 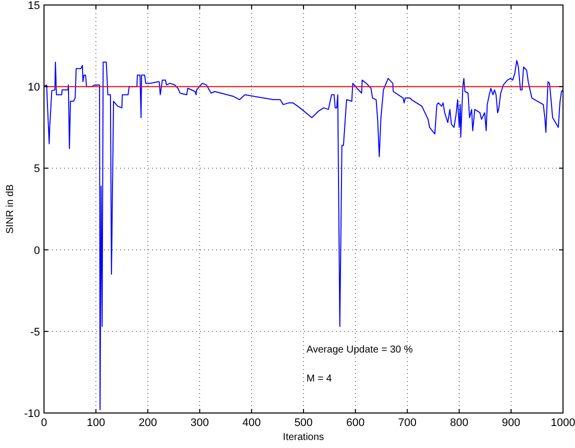 I want to click on x-tick-label: 800, so click(x=459, y=423).